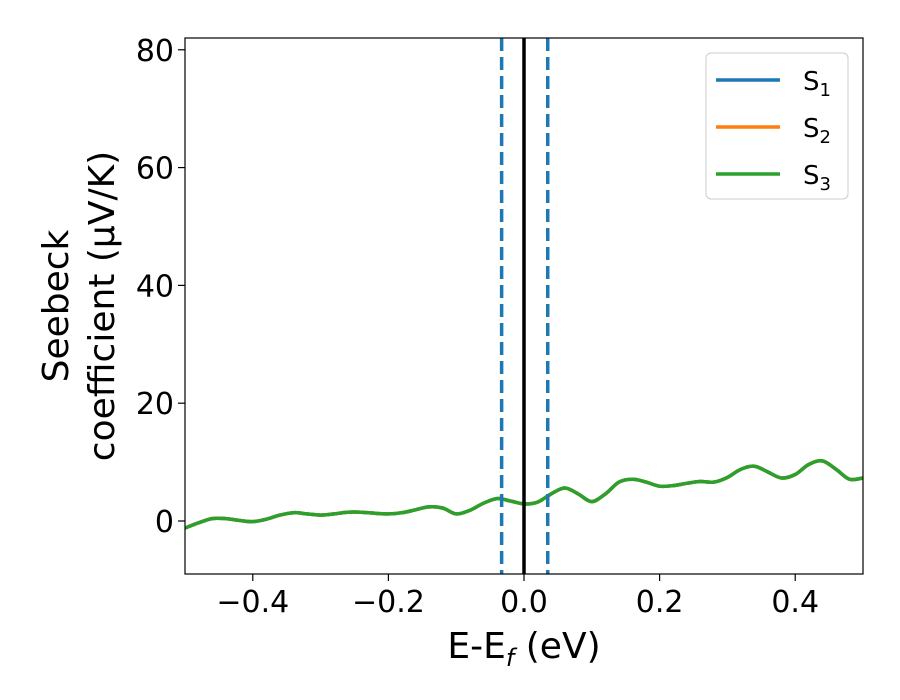 This screenshot has height=700, width=900. I want to click on y-axis-title: Seebeck coefficient (μV/K), so click(79, 306).